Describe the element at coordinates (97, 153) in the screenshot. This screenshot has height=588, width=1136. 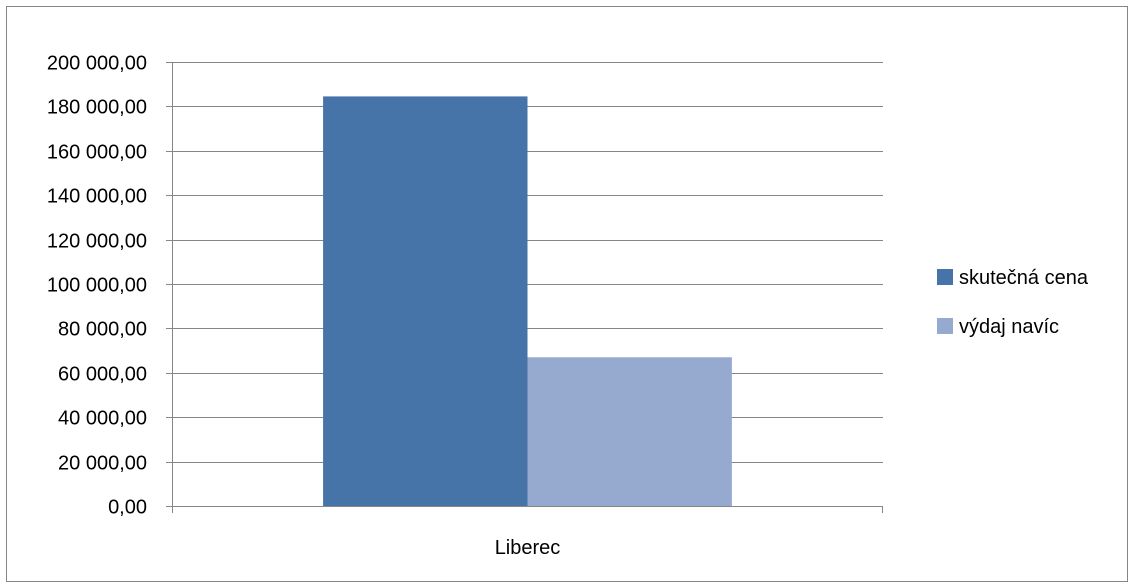
I see `y-tick-label: 160 000,00` at that location.